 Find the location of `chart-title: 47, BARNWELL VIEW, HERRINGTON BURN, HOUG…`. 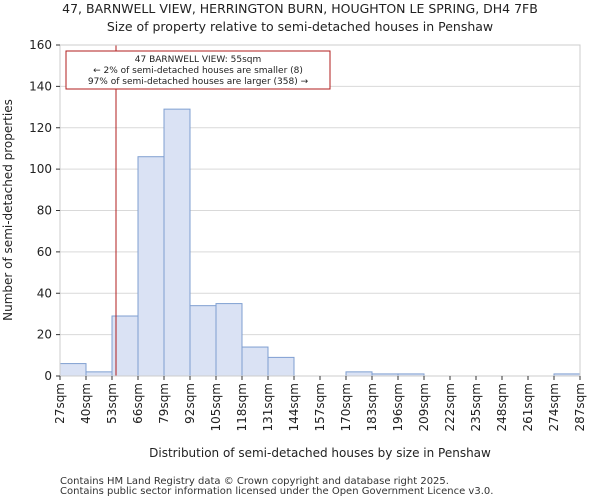

chart-title: 47, BARNWELL VIEW, HERRINGTON BURN, HOUG… is located at coordinates (300, 8).